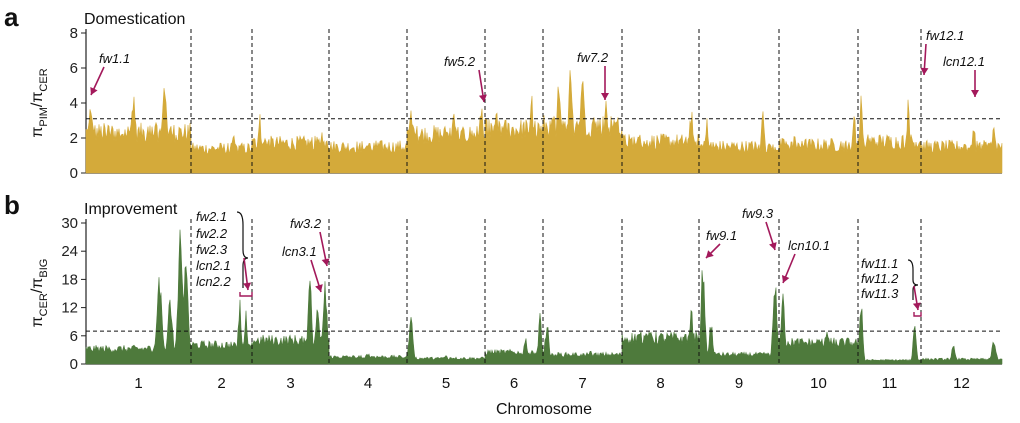 Image resolution: width=1020 pixels, height=423 pixels. What do you see at coordinates (213, 281) in the screenshot?
I see `gene-label-lcn2.2: lcn2.2` at bounding box center [213, 281].